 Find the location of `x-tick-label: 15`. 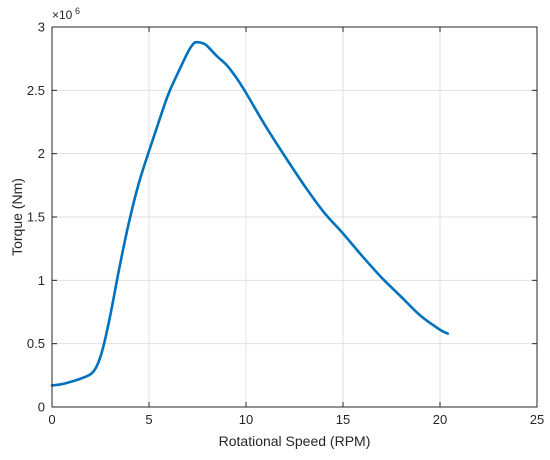

x-tick-label: 15 is located at coordinates (343, 419).